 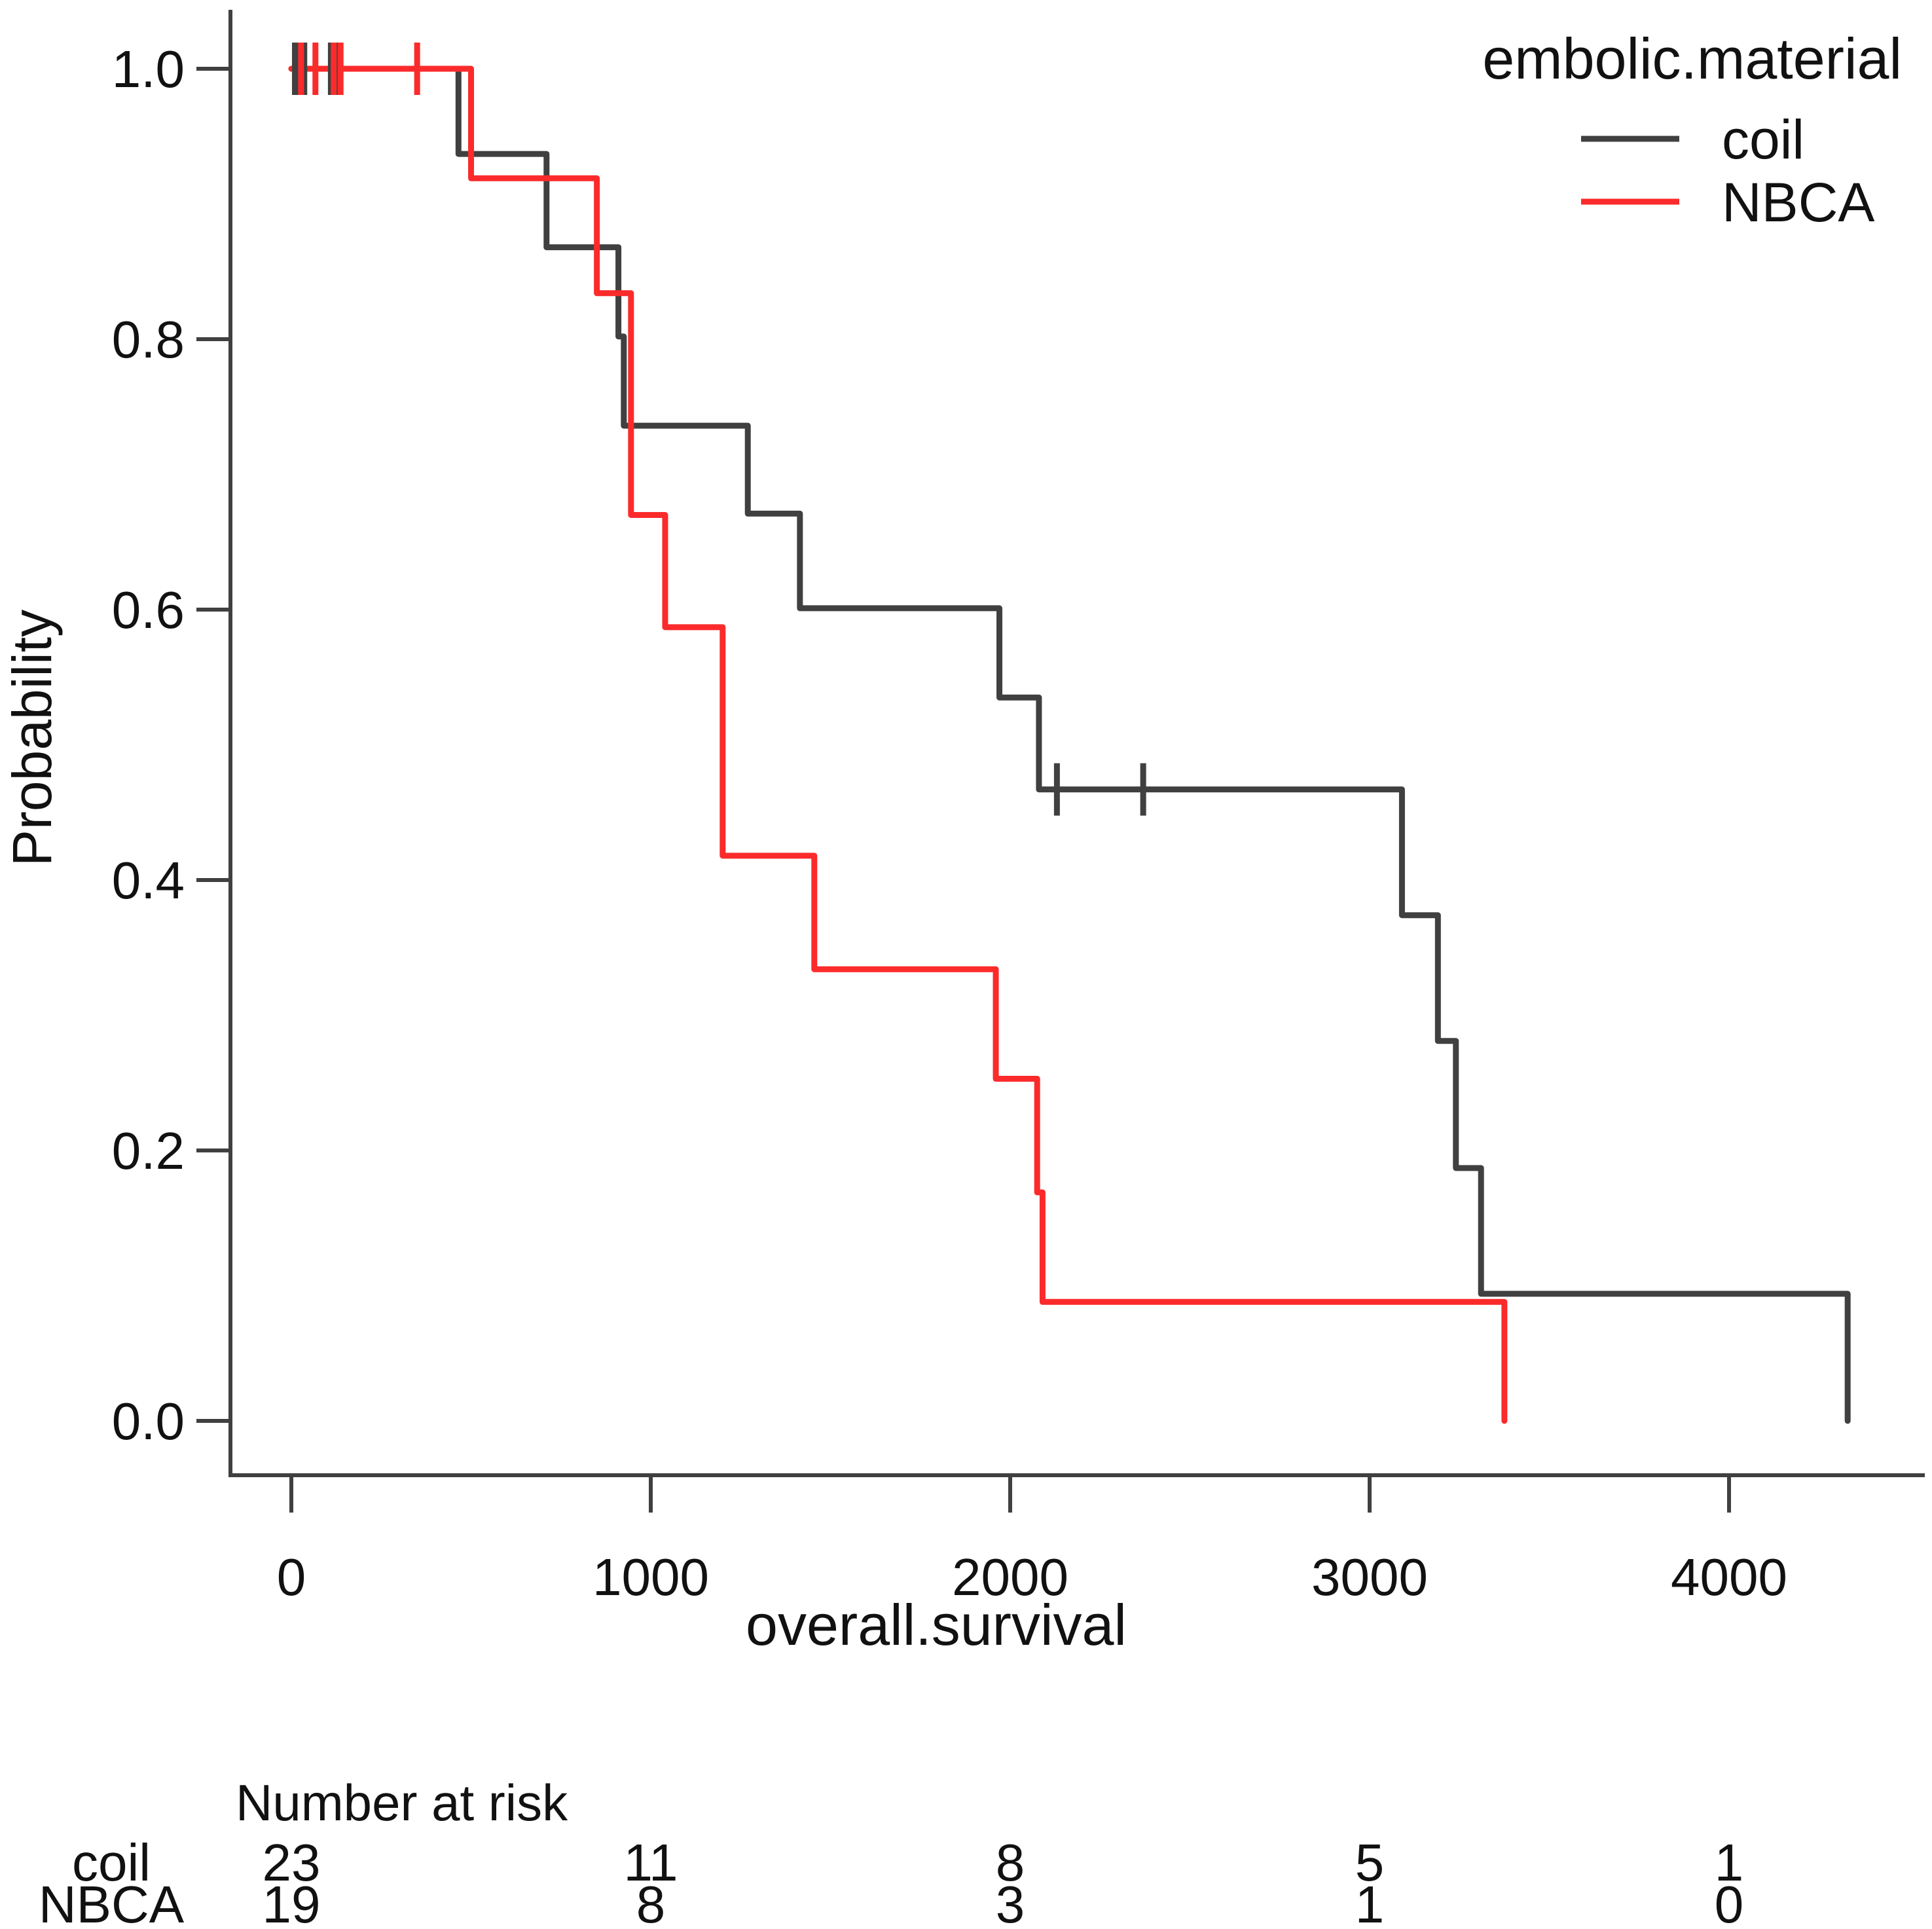 I want to click on y-tick-label: 1.0, so click(x=148, y=69).